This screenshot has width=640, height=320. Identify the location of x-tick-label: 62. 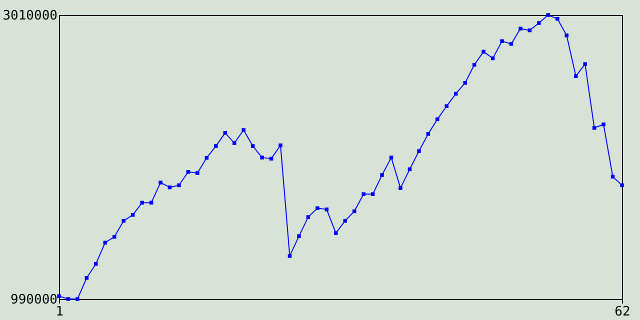
(622, 312).